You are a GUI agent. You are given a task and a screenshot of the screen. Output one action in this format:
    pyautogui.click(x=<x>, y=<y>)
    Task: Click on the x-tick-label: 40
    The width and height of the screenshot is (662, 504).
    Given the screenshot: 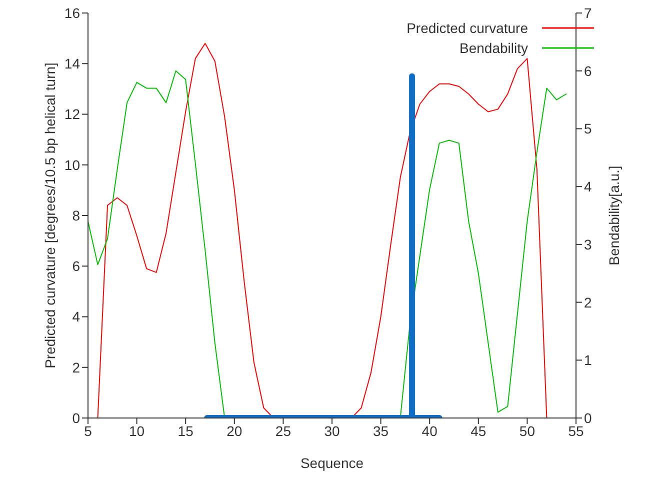 What is the action you would take?
    pyautogui.click(x=430, y=430)
    